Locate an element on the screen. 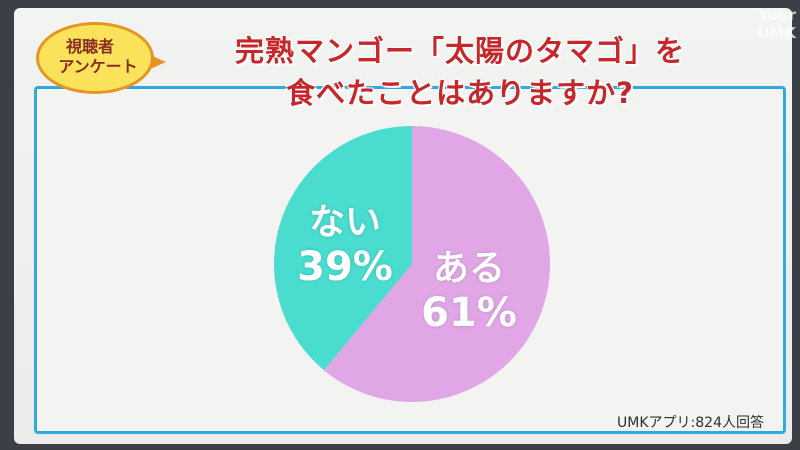 This screenshot has width=800, height=450. viewer-survey-badge: 視聴者 アンケート is located at coordinates (95, 58).